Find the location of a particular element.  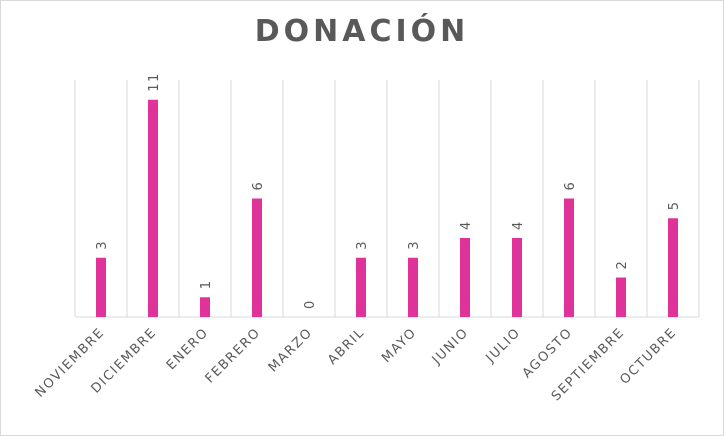

bar-septiembre is located at coordinates (621, 297).